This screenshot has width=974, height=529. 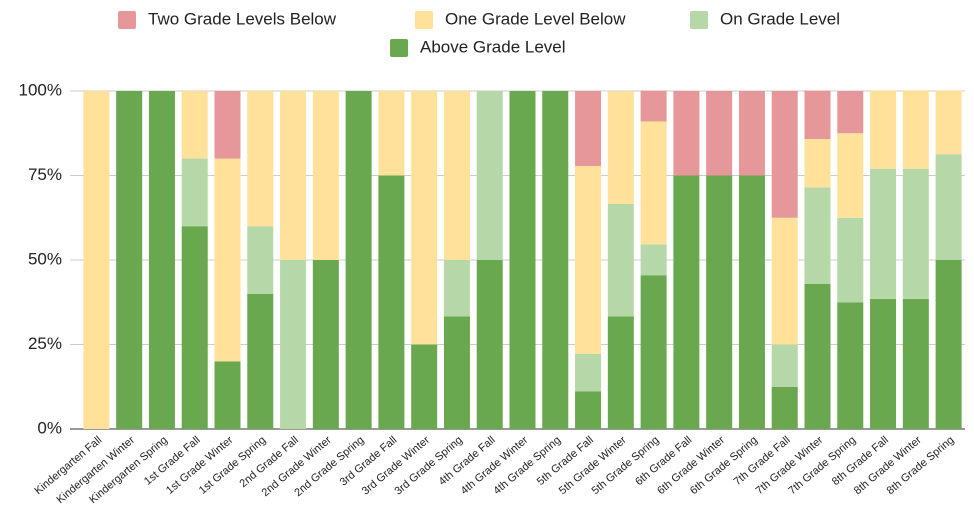 I want to click on y-tick-label: 100%, so click(x=40, y=89).